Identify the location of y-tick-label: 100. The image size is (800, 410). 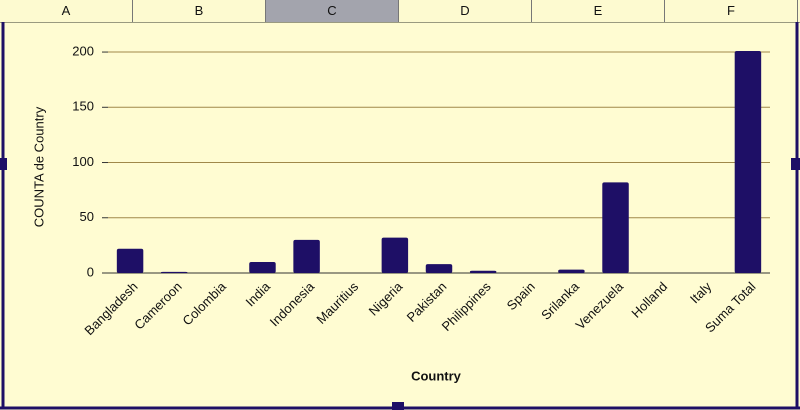
(83, 161).